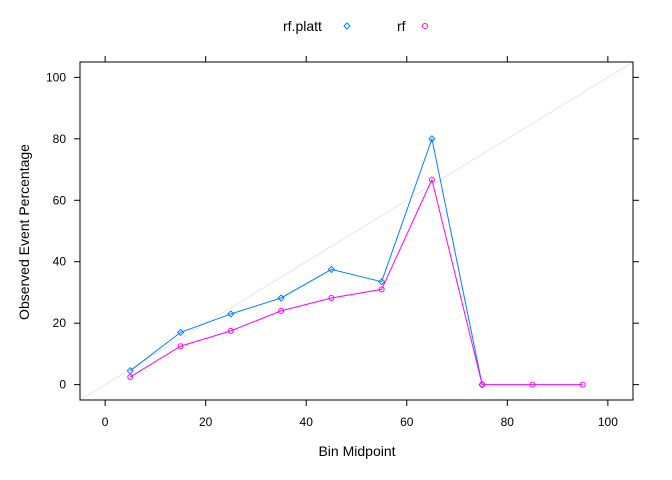 The height and width of the screenshot is (480, 672). What do you see at coordinates (407, 422) in the screenshot?
I see `x-tick-label: 60` at bounding box center [407, 422].